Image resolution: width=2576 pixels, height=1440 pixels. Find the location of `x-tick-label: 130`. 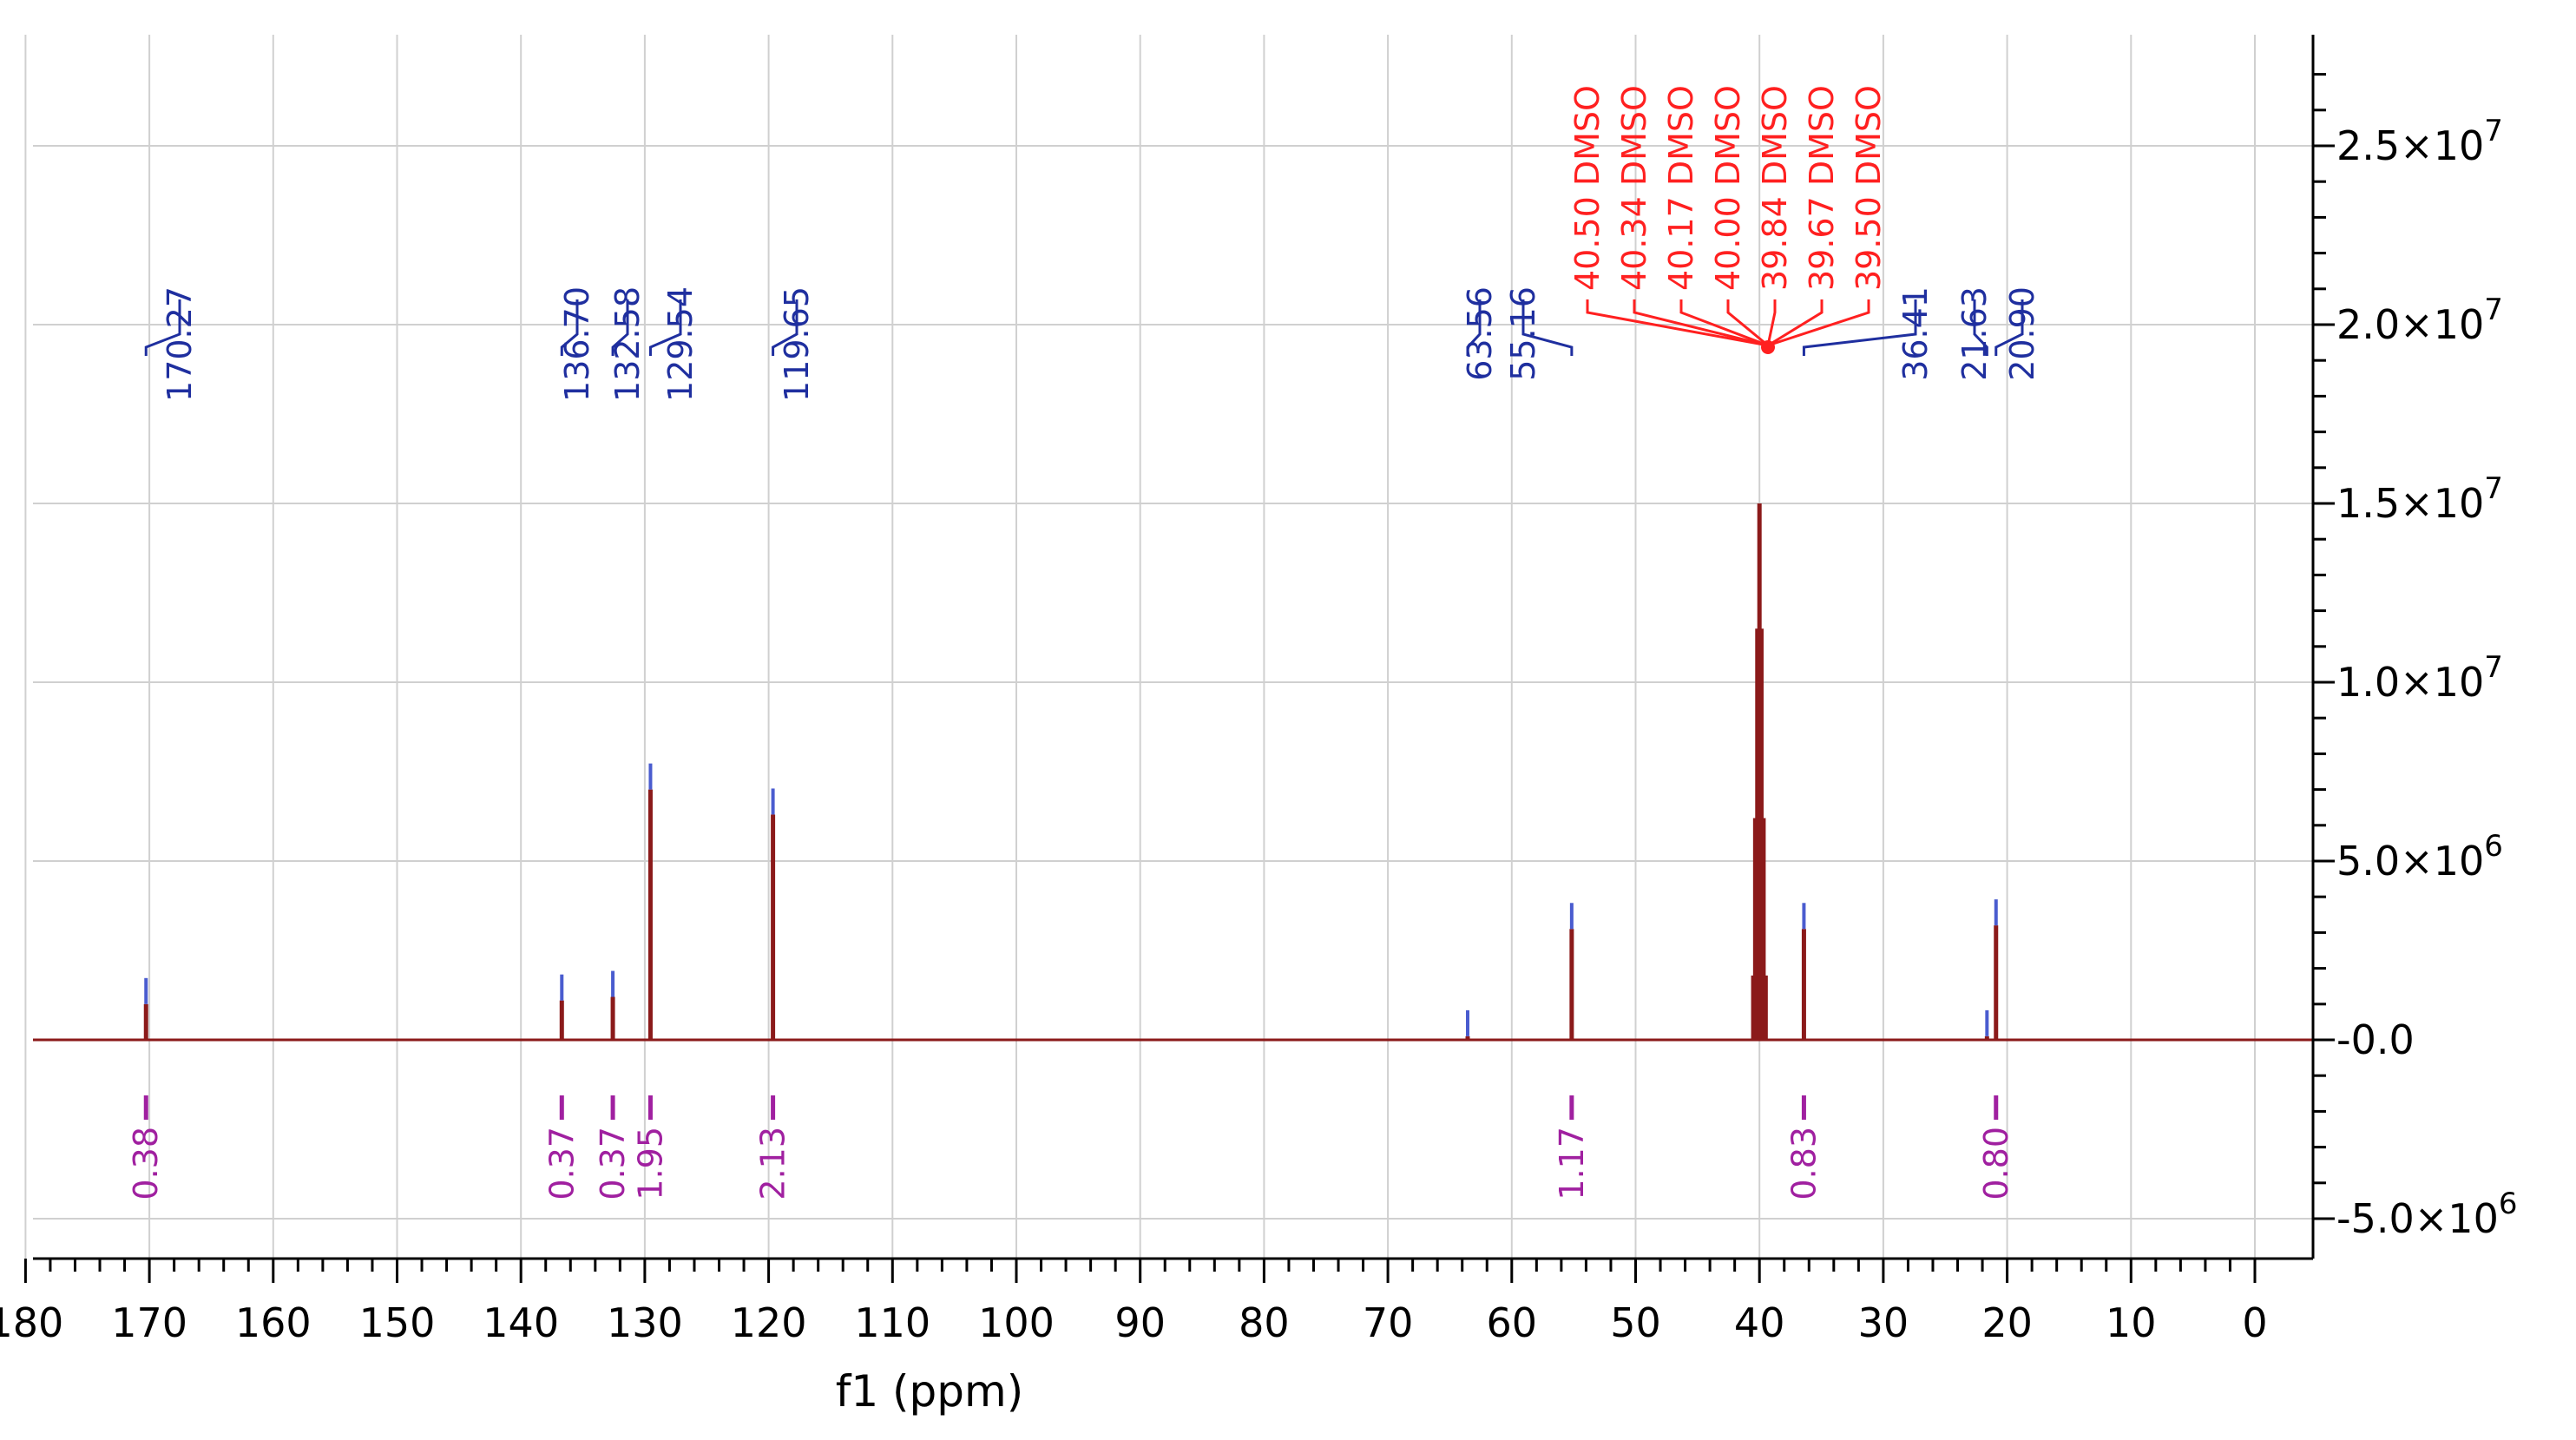

x-tick-label: 130 is located at coordinates (645, 1322).